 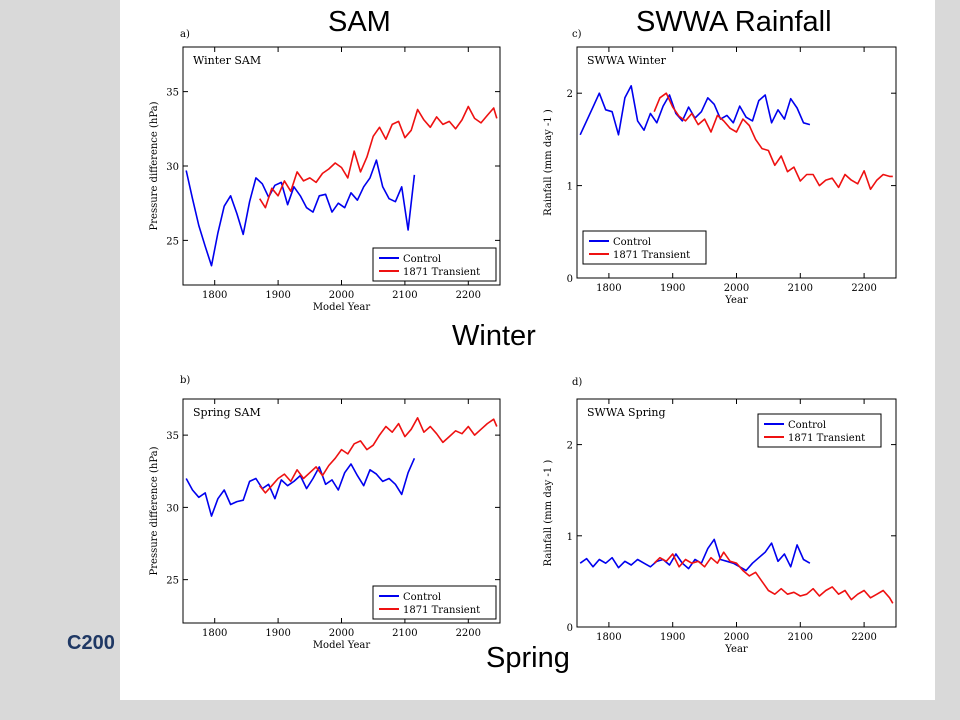 What do you see at coordinates (227, 412) in the screenshot?
I see `chart-title: Spring SAM` at bounding box center [227, 412].